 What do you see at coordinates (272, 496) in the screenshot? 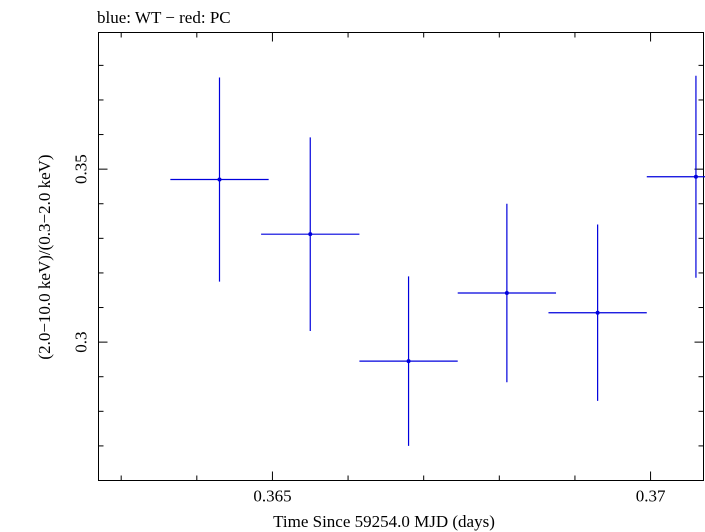
I see `x-tick-label: 0.365` at bounding box center [272, 496].